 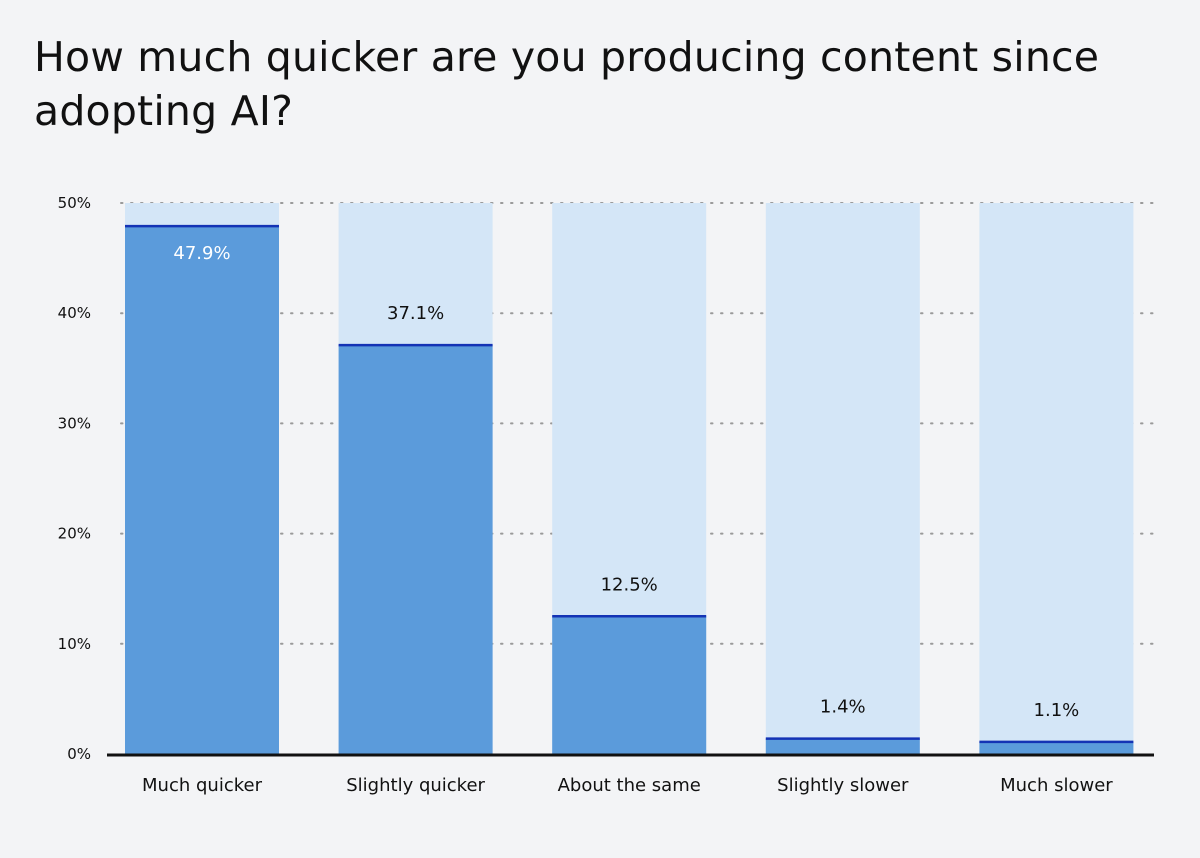 What do you see at coordinates (843, 785) in the screenshot?
I see `category-label: Slightly slower` at bounding box center [843, 785].